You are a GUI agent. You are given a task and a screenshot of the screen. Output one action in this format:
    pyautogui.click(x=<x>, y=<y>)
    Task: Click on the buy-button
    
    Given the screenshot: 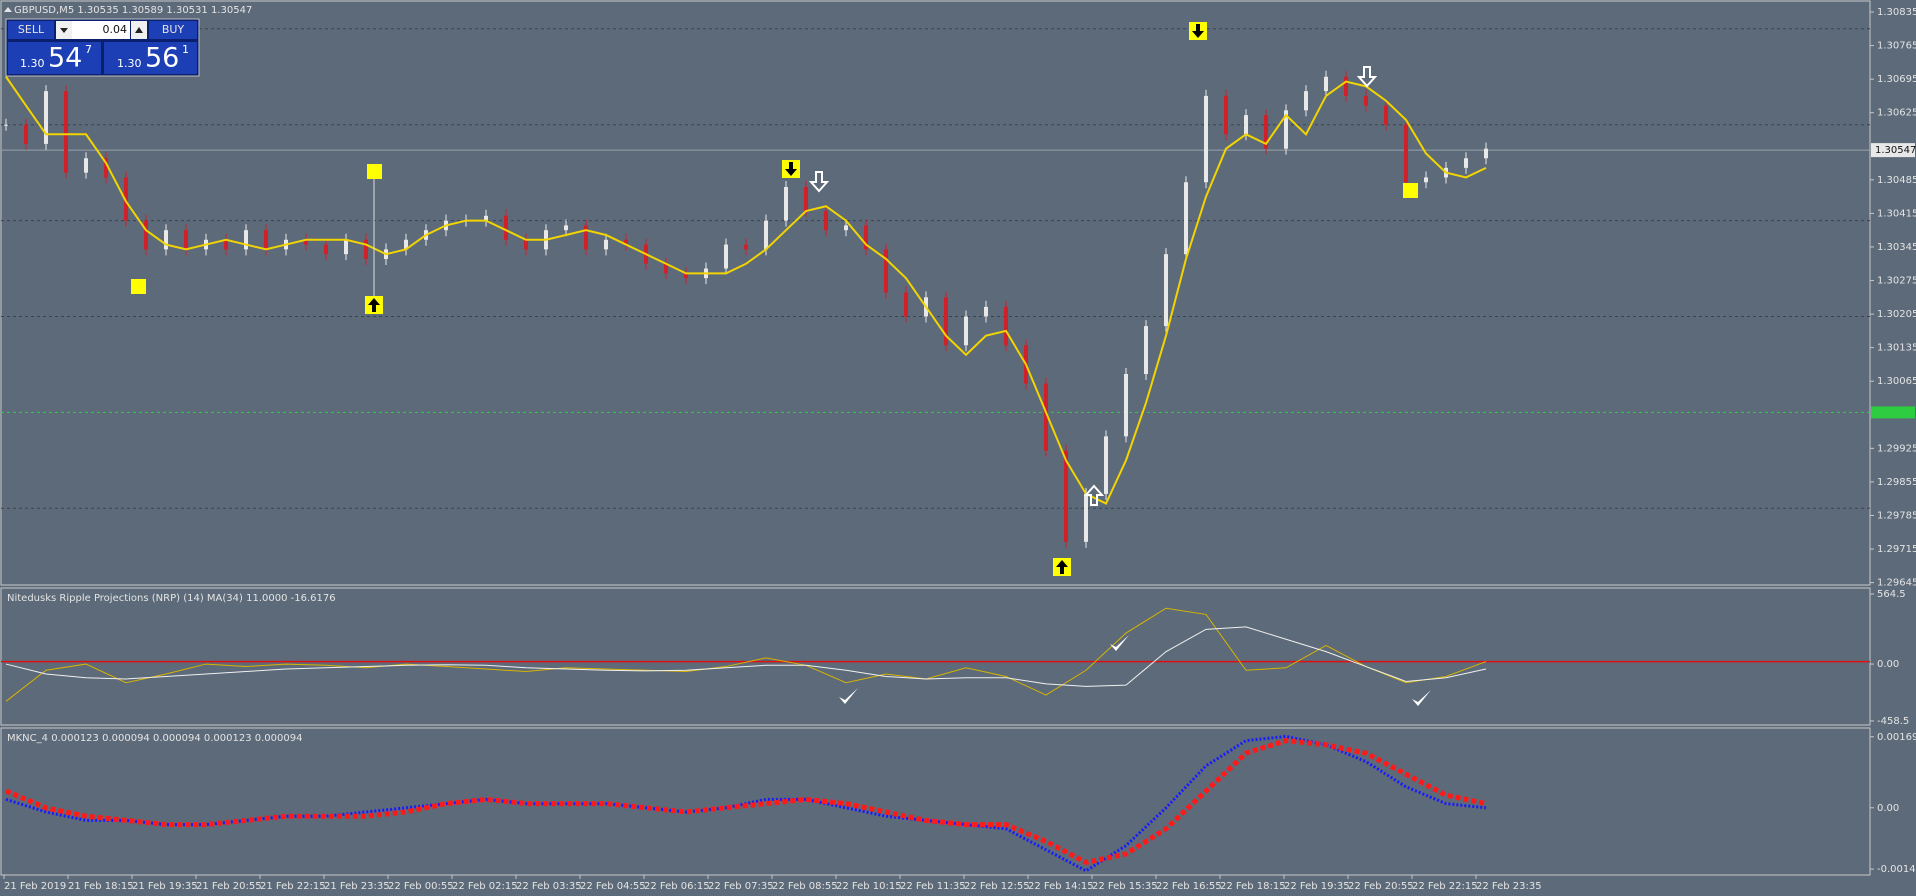 What is the action you would take?
    pyautogui.click(x=173, y=30)
    